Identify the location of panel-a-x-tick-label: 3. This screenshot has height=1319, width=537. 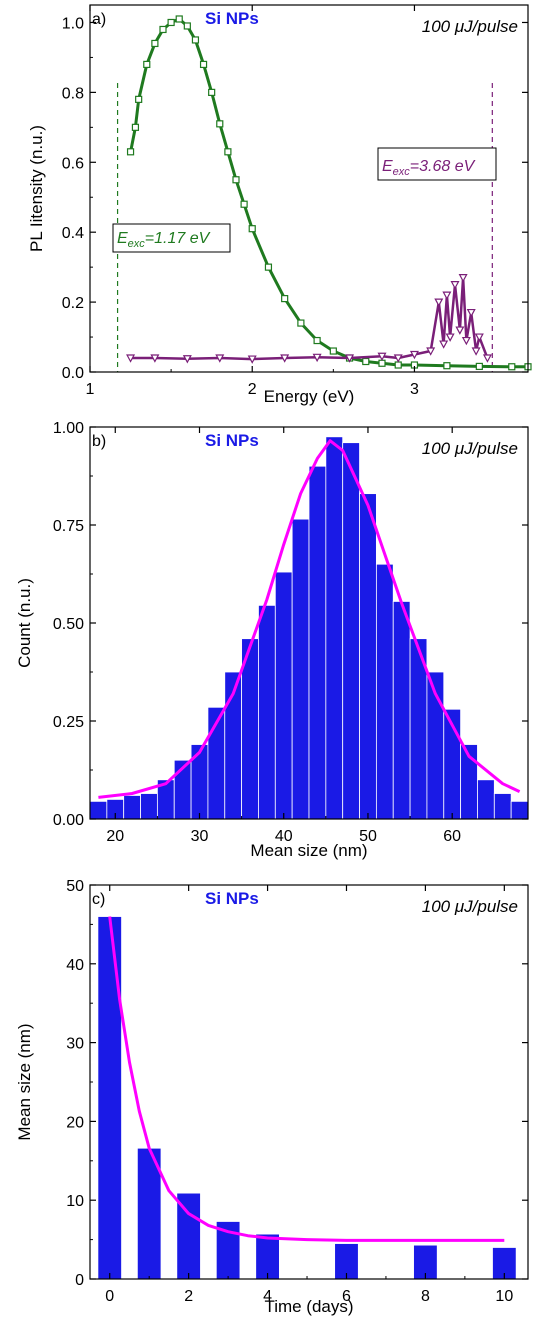
(414, 389).